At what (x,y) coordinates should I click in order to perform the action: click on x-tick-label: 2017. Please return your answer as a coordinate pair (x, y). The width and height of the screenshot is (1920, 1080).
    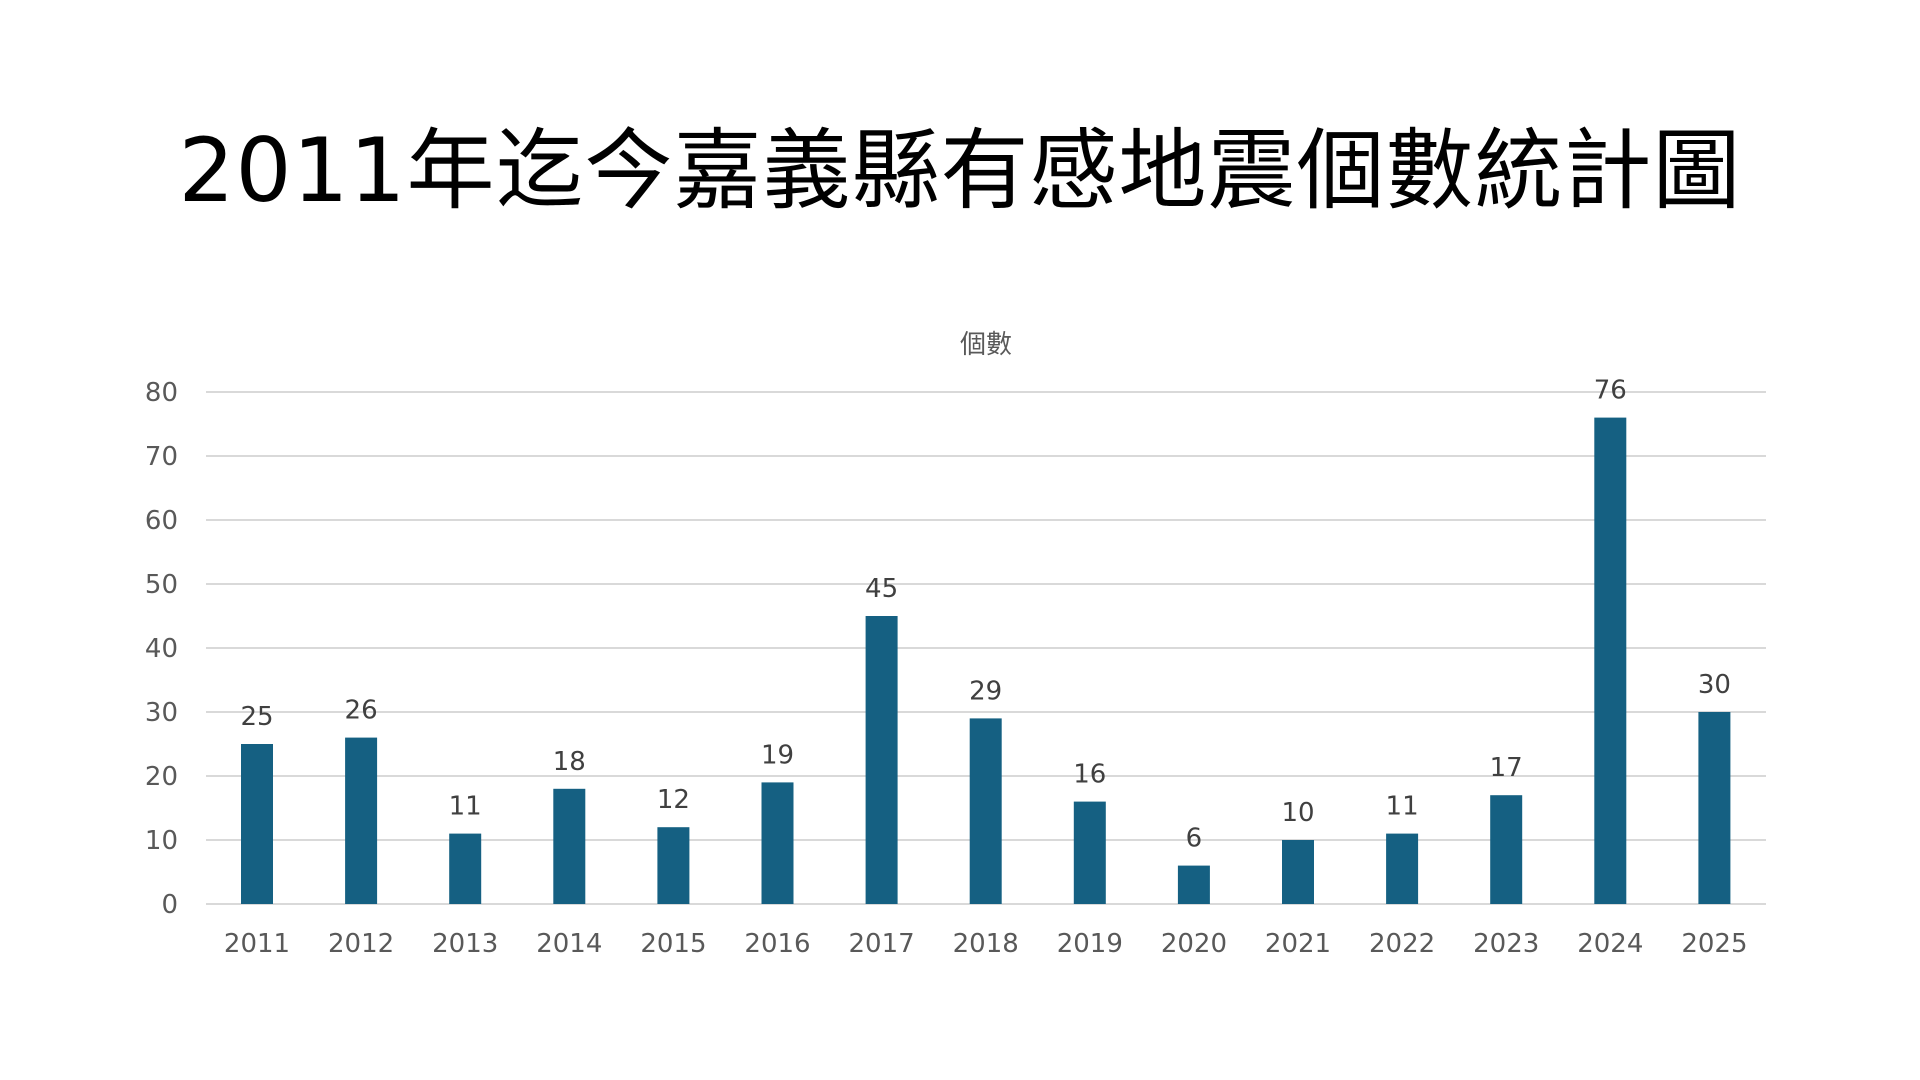
    Looking at the image, I should click on (882, 944).